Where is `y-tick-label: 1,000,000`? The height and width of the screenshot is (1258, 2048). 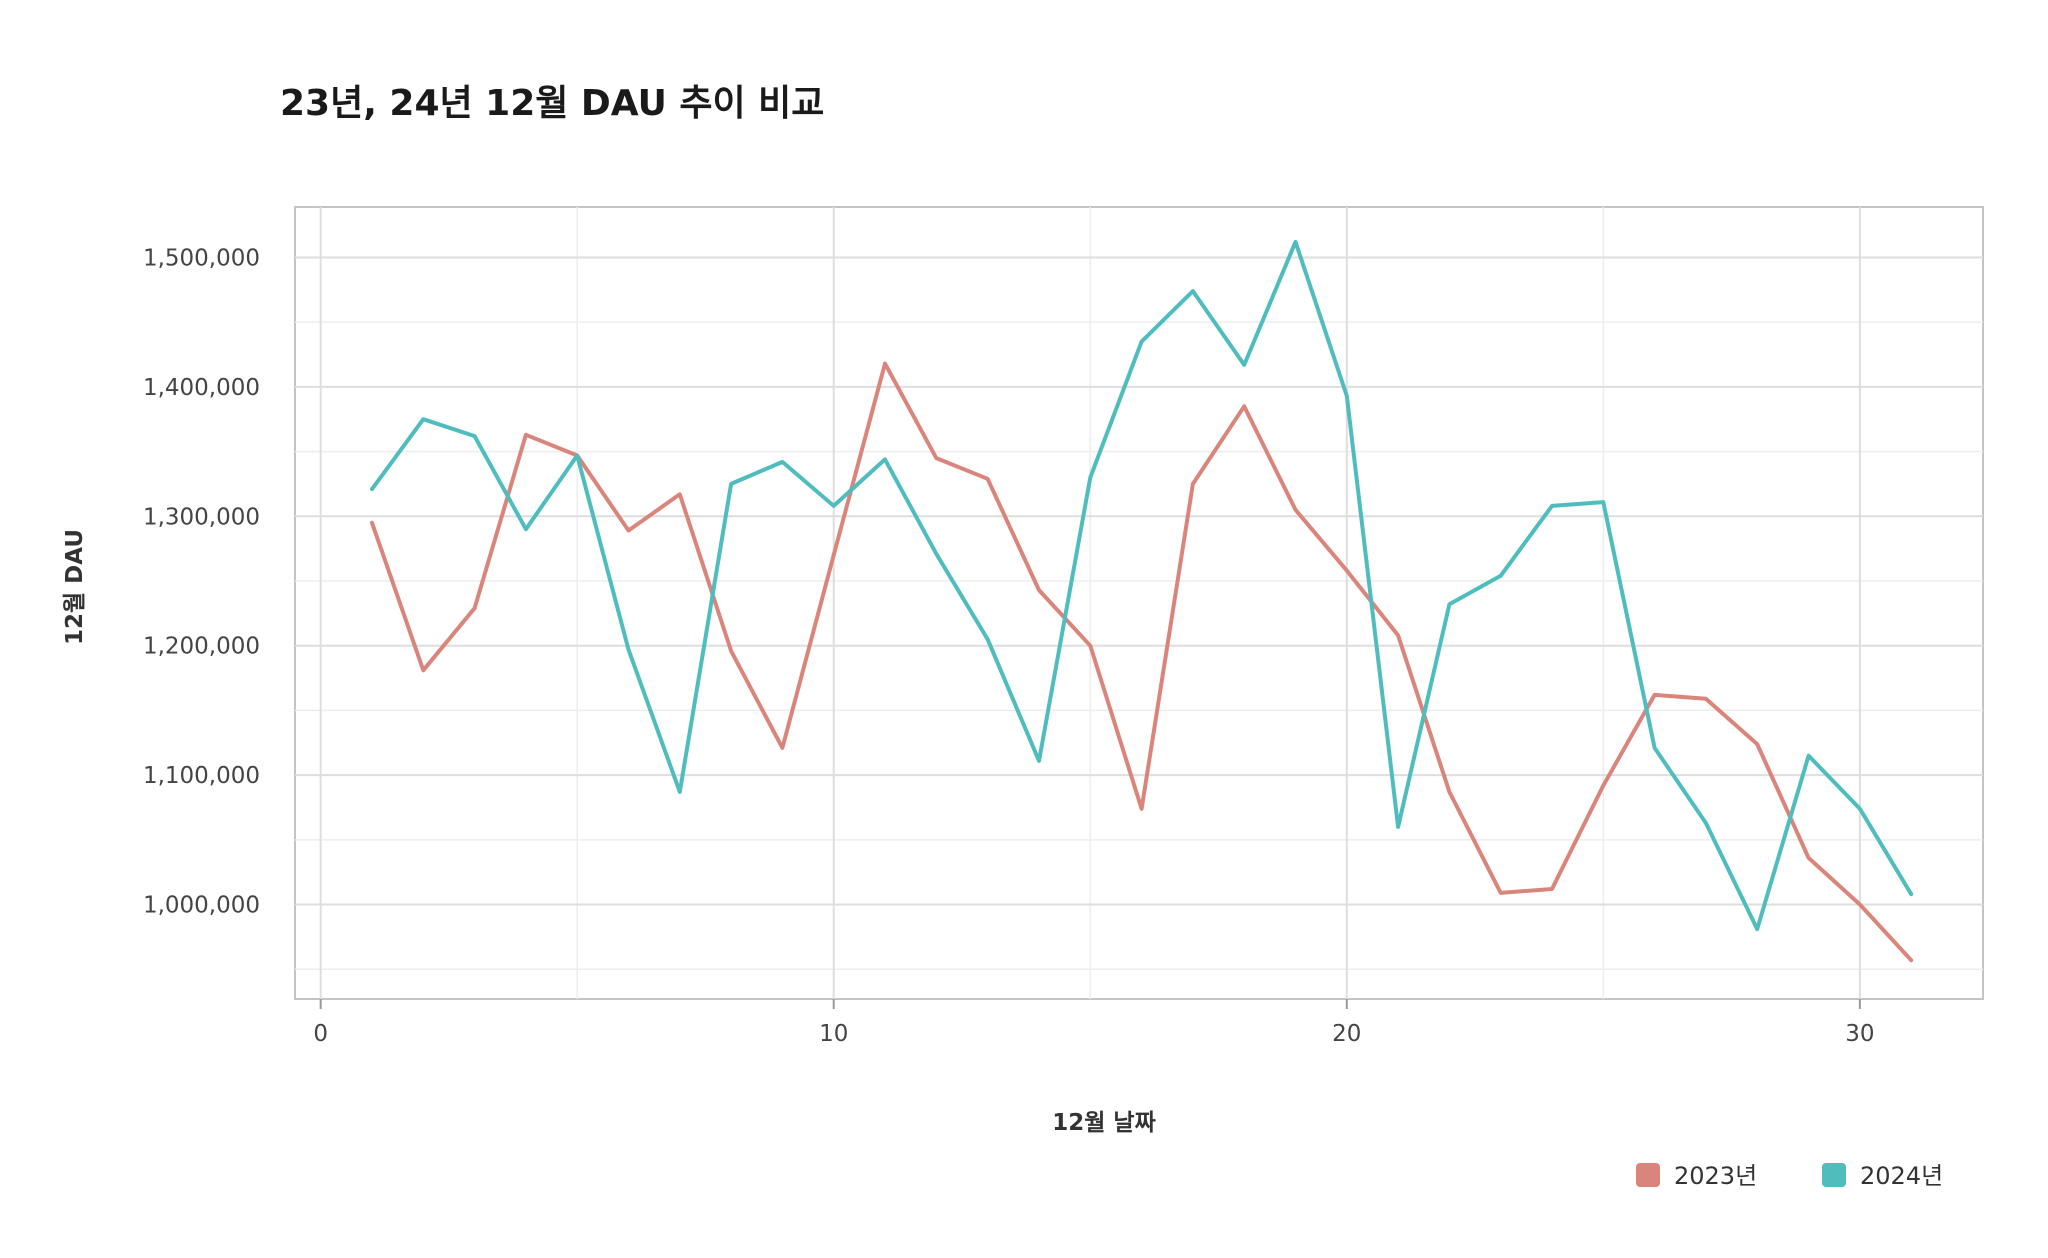
y-tick-label: 1,000,000 is located at coordinates (201, 906).